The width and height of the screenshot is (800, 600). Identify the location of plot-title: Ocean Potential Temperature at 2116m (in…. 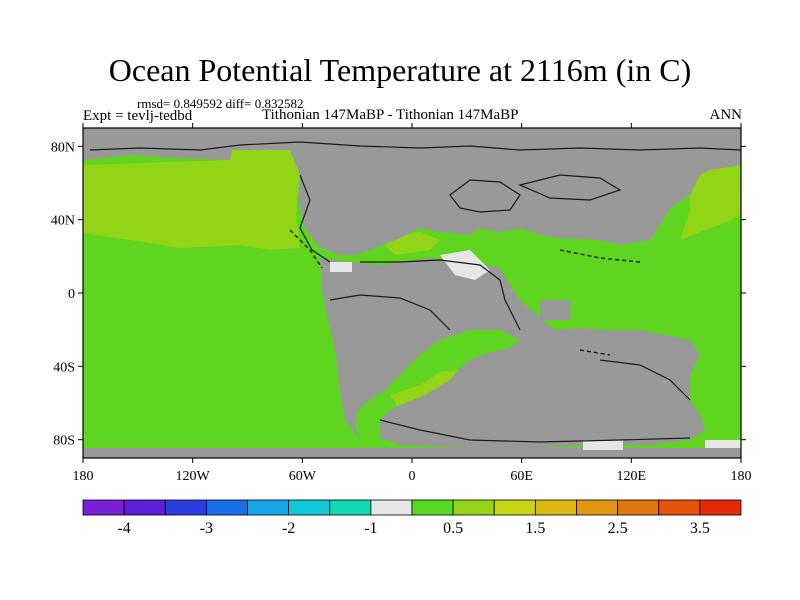
(400, 70).